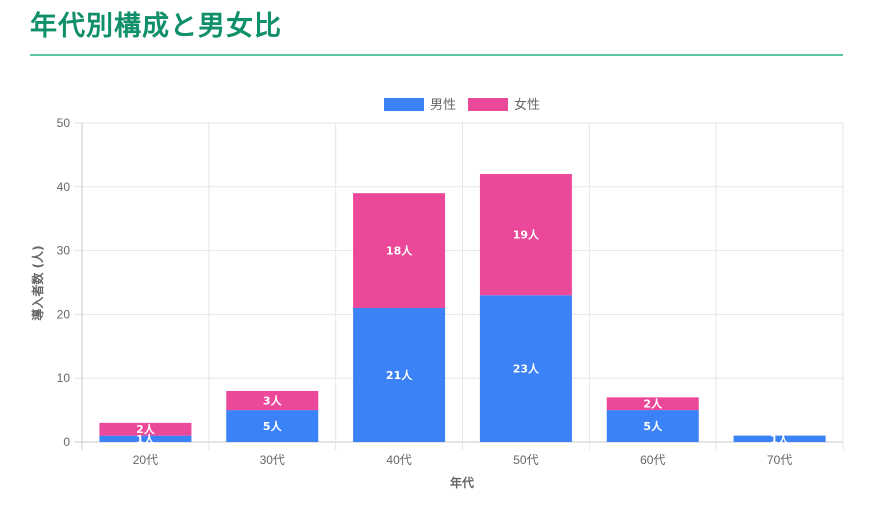 Image resolution: width=878 pixels, height=520 pixels. What do you see at coordinates (145, 460) in the screenshot?
I see `x-tick-label: 20代` at bounding box center [145, 460].